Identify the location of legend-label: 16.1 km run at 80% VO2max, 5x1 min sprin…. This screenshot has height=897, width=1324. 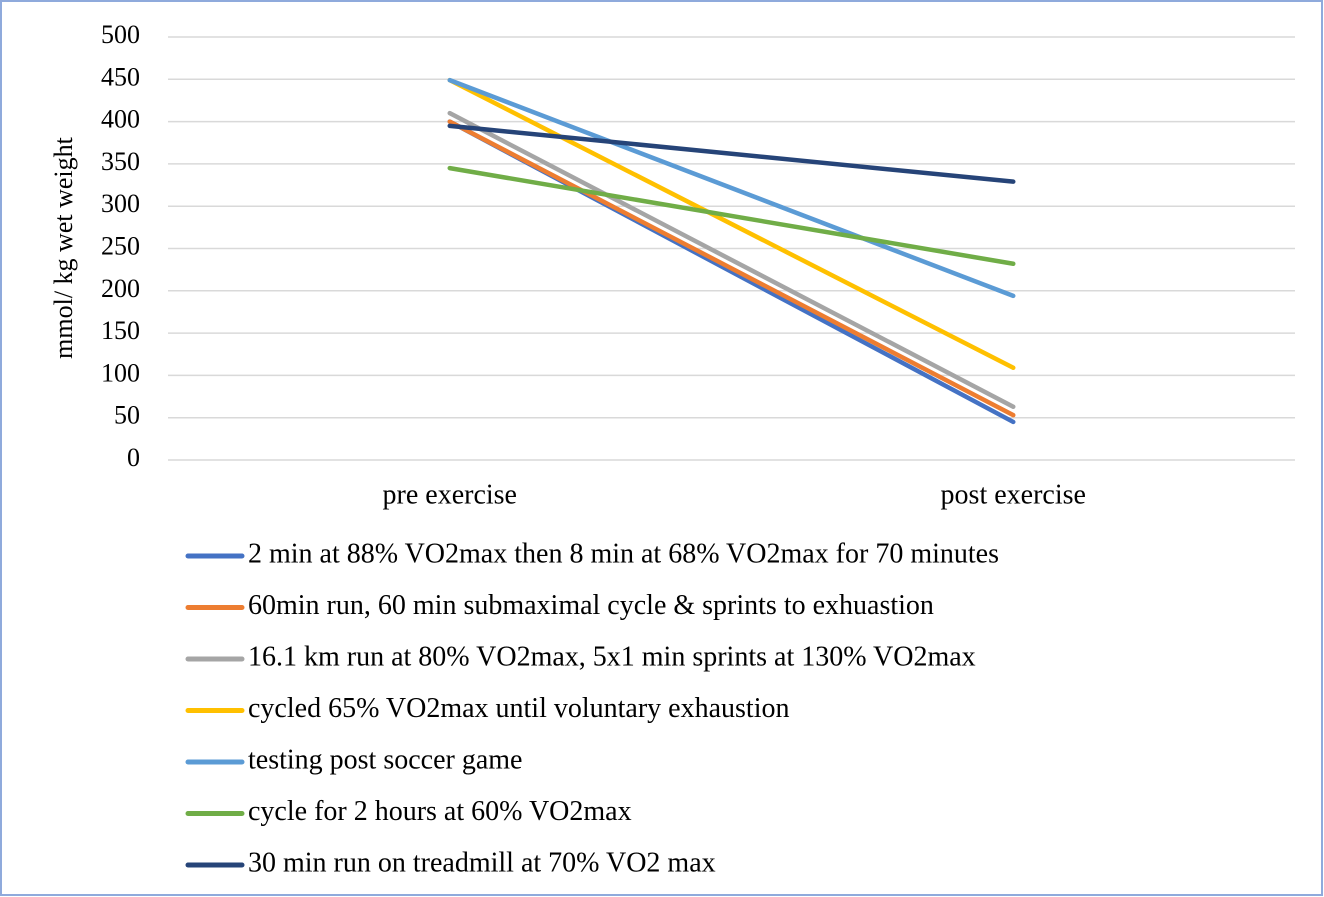
(612, 656).